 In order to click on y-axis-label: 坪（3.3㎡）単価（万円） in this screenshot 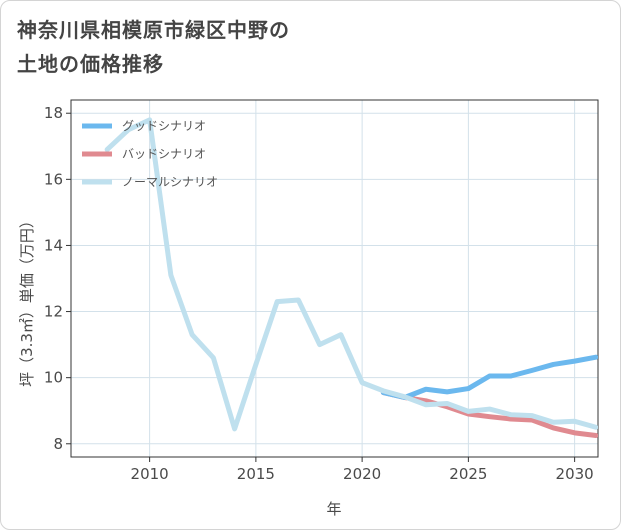, I will do `click(27, 300)`.